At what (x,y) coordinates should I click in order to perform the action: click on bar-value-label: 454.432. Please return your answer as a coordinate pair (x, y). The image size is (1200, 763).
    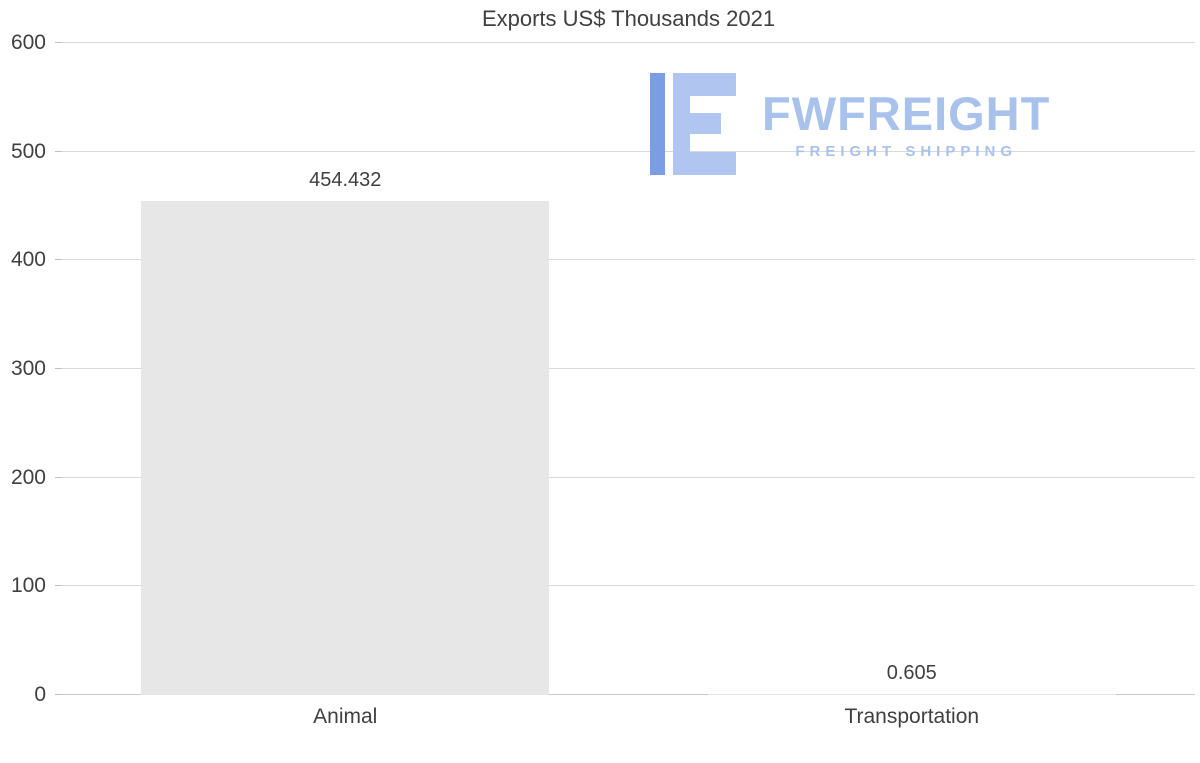
    Looking at the image, I should click on (345, 180).